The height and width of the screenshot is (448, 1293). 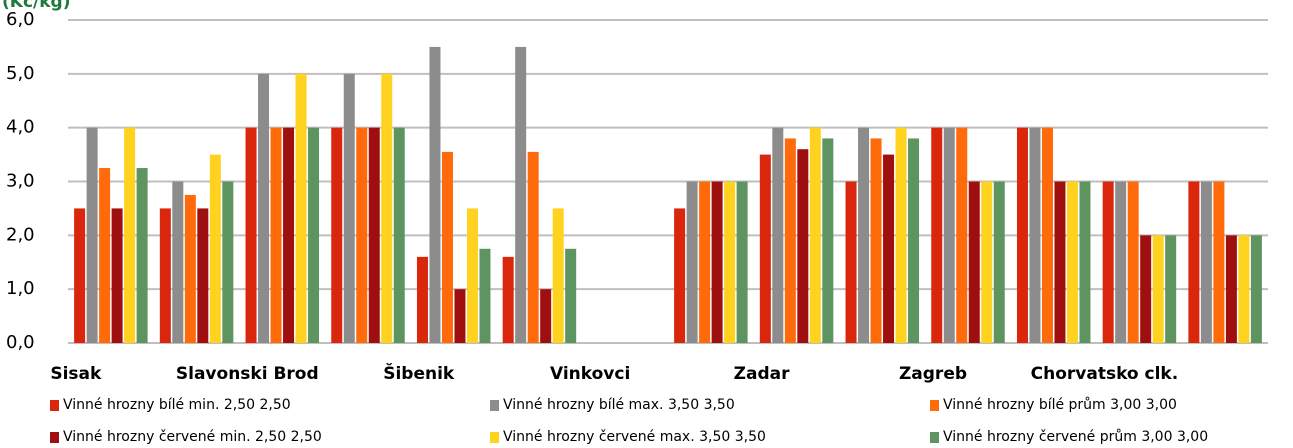 I want to click on x-tick-label: Šibenik, so click(x=419, y=373).